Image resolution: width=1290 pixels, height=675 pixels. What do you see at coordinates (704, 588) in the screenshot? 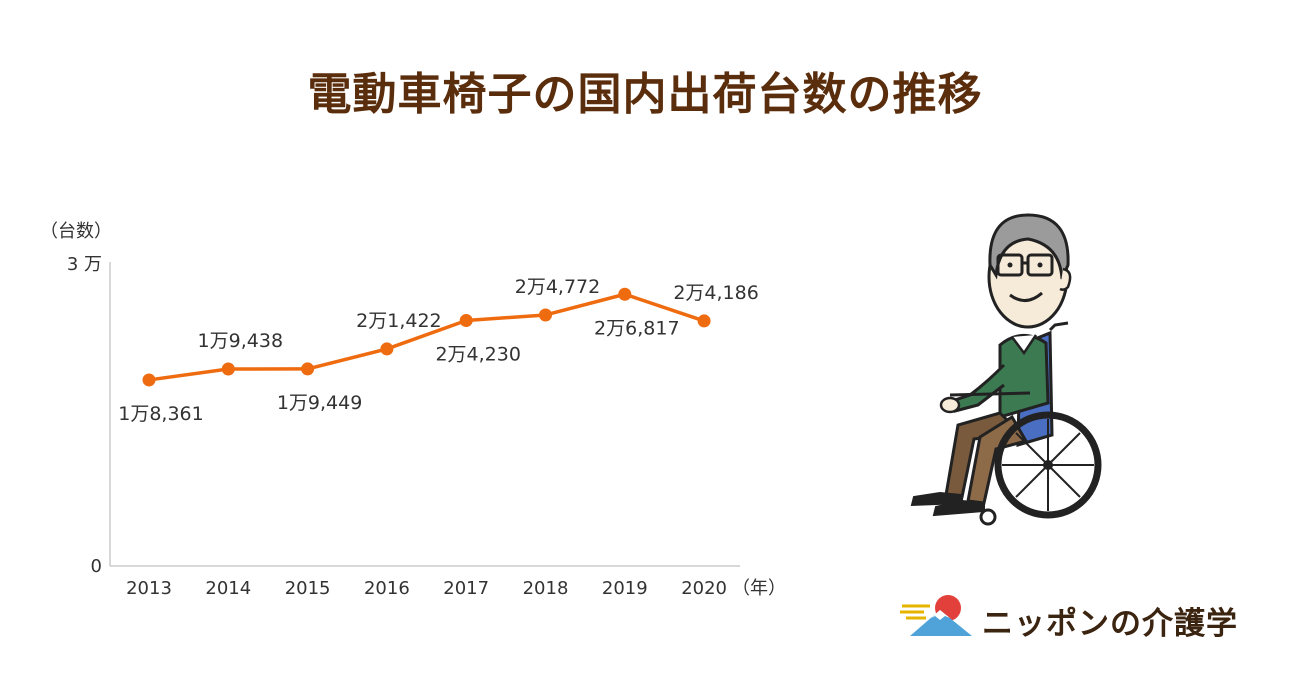
I see `x-tick-label: 2020` at bounding box center [704, 588].